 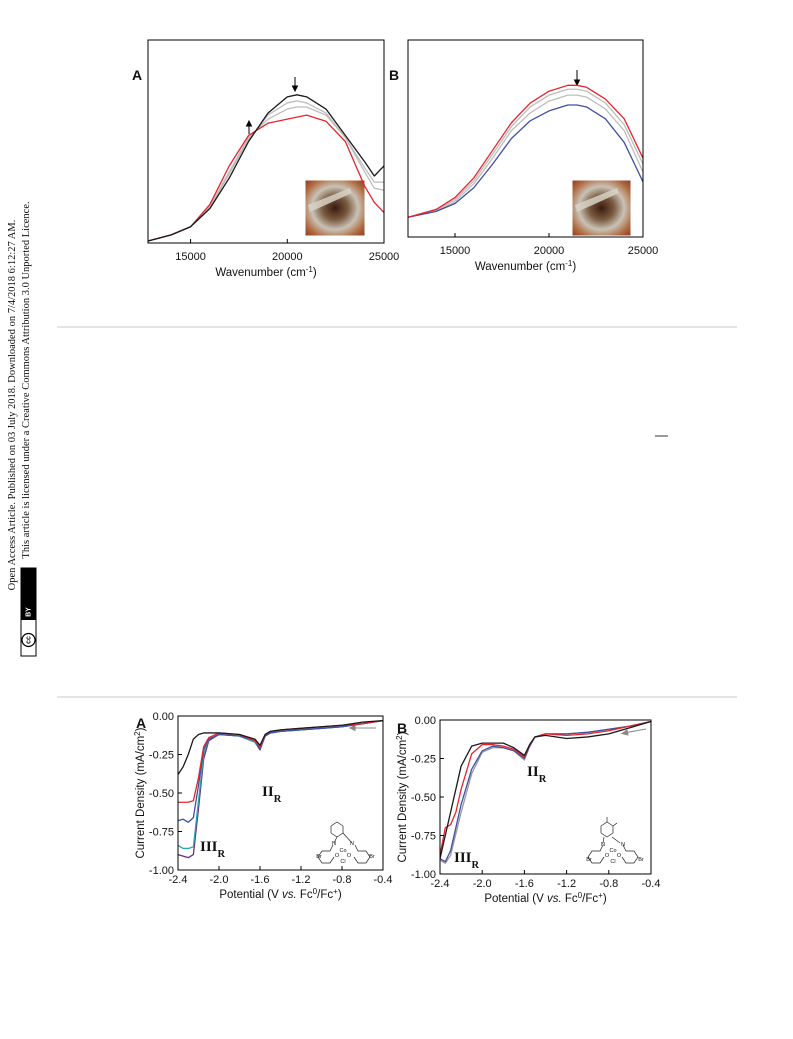 I want to click on x-tick-label: -2.4, so click(x=178, y=880).